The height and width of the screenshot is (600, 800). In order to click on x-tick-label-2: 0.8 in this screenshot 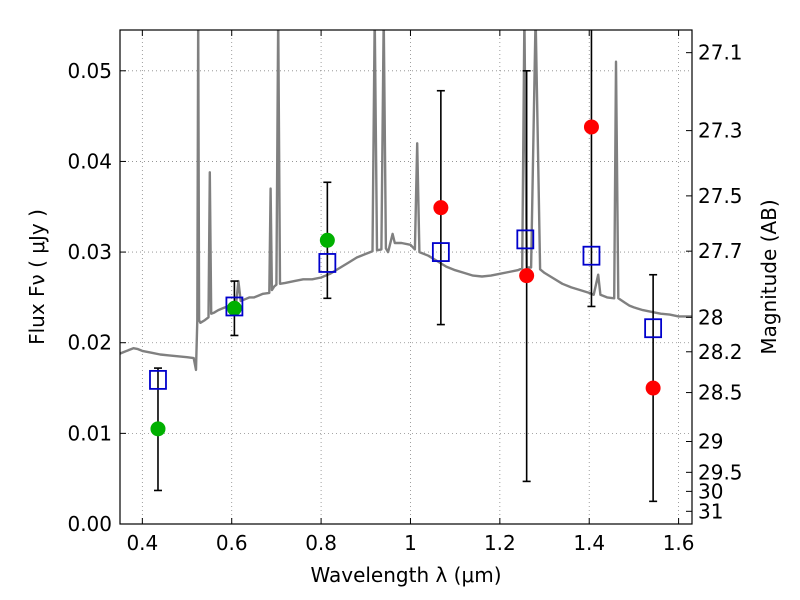, I will do `click(321, 543)`.